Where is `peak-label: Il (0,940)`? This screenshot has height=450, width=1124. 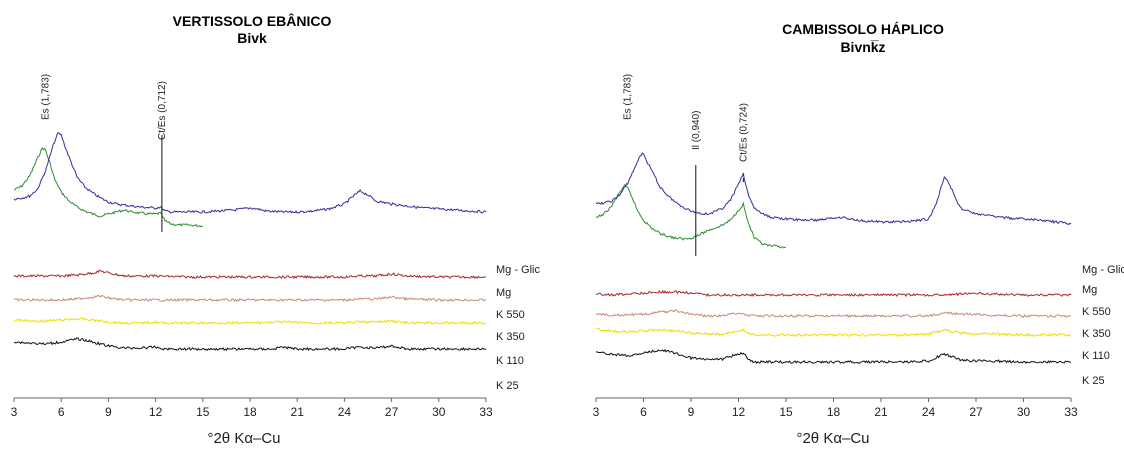 peak-label: Il (0,940) is located at coordinates (696, 130).